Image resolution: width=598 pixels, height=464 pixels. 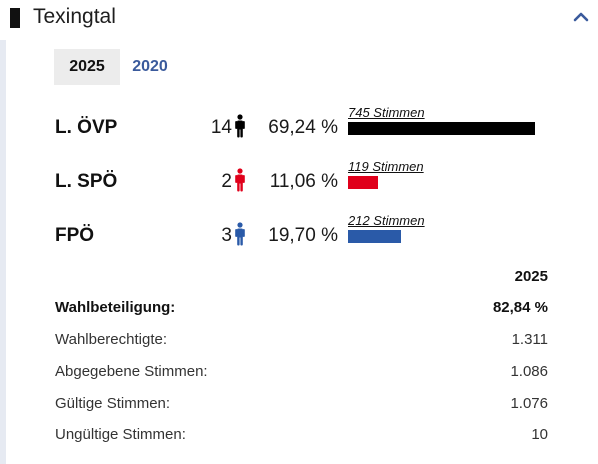 What do you see at coordinates (386, 166) in the screenshot?
I see `party-votes: 119 Stimmen` at bounding box center [386, 166].